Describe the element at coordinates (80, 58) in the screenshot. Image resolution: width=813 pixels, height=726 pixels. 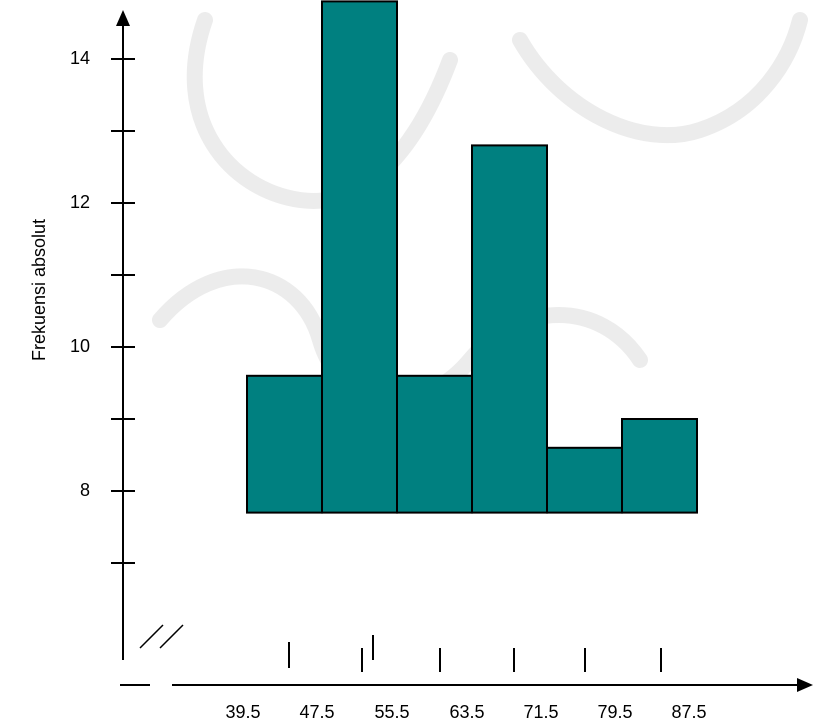
I see `y-tick-label: 14` at that location.